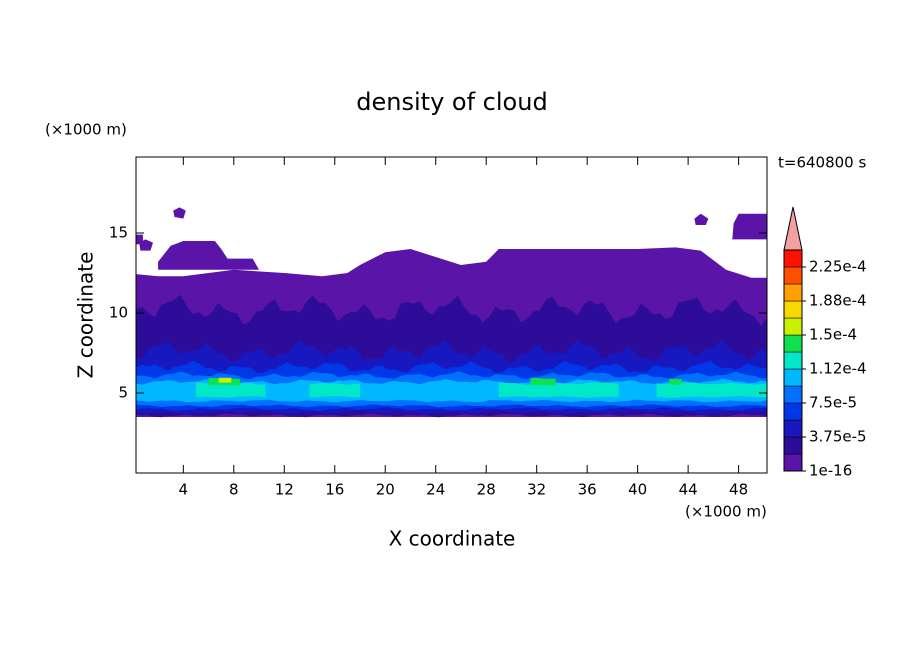 The width and height of the screenshot is (904, 654). I want to click on x-tick-label: 28, so click(486, 490).